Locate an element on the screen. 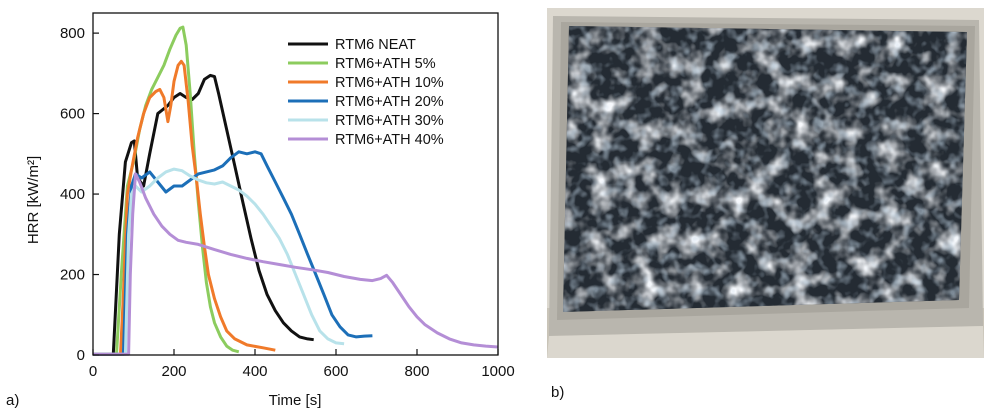  y-axis-title: HRR [kW/m²] is located at coordinates (33, 200).